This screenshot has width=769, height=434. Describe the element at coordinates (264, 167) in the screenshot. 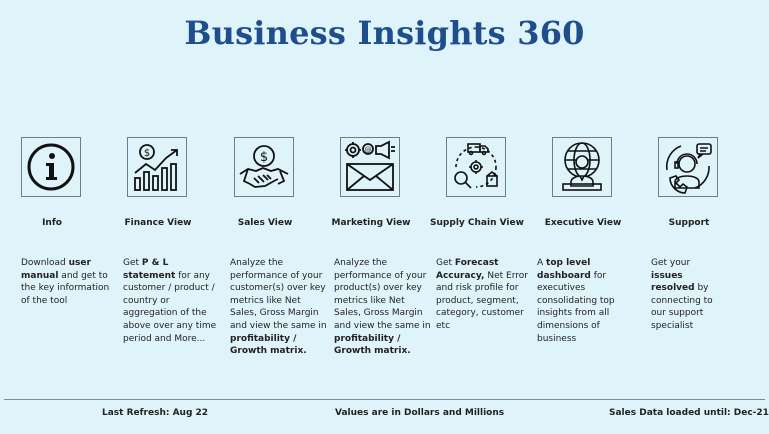

I see `handshake-dollar-icon: $` at that location.